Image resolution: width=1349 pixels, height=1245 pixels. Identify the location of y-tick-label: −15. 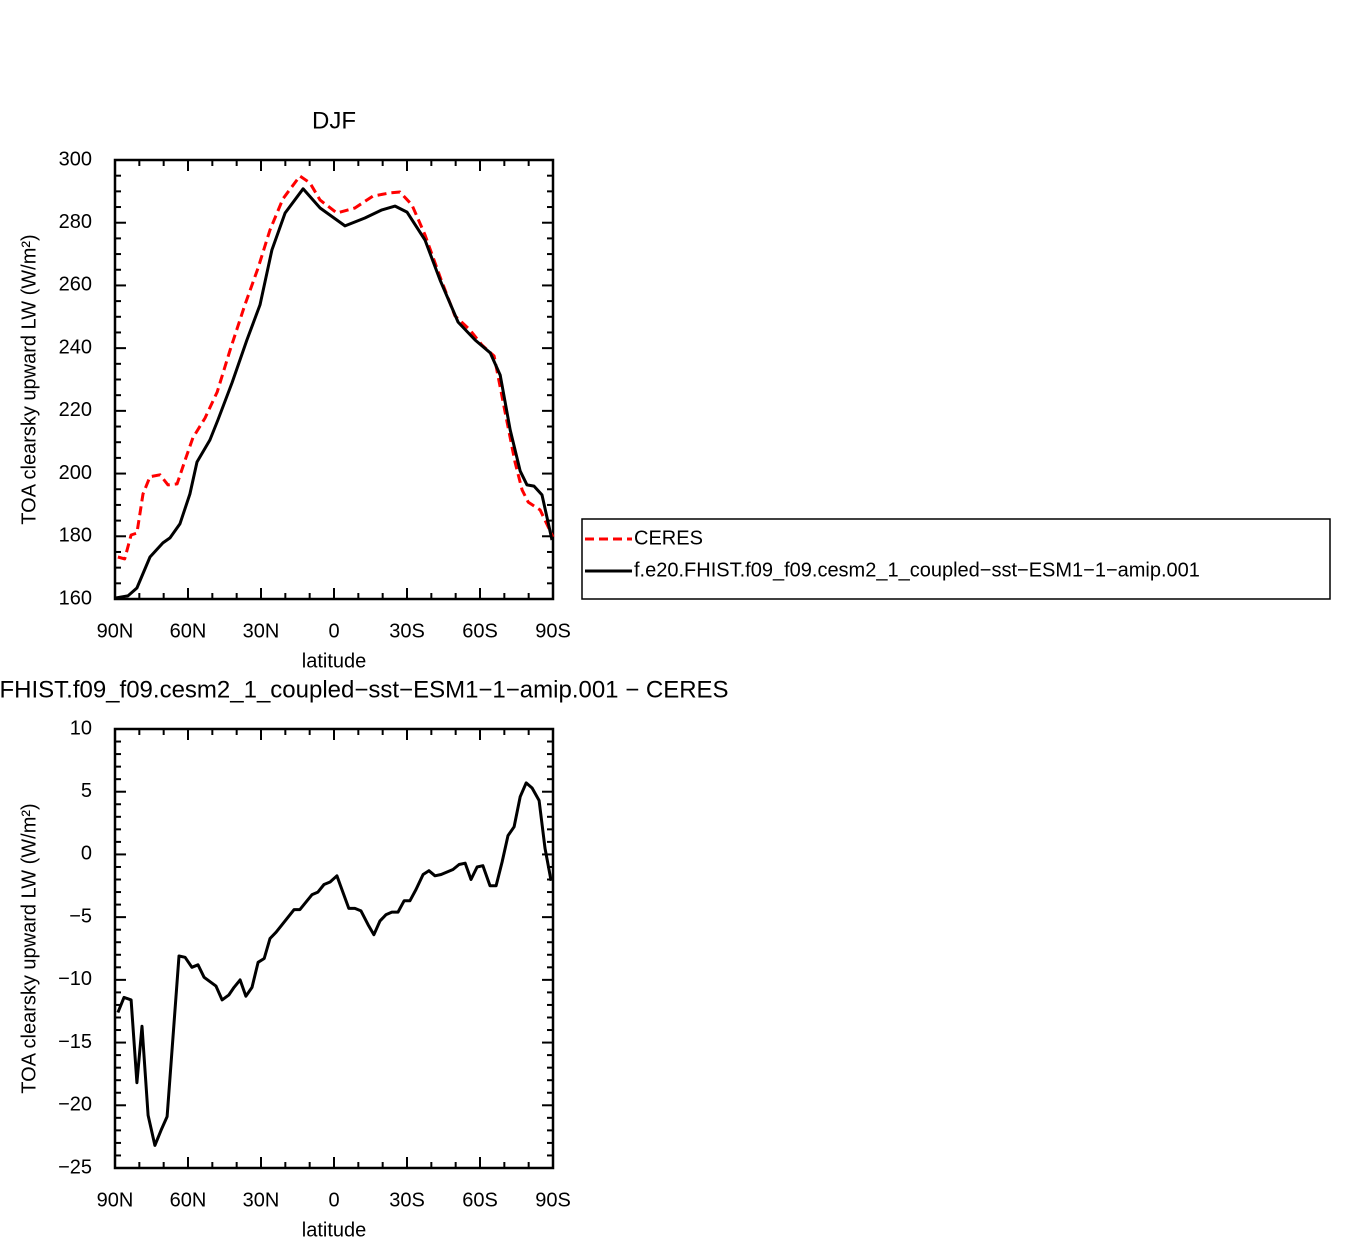
(75, 1042).